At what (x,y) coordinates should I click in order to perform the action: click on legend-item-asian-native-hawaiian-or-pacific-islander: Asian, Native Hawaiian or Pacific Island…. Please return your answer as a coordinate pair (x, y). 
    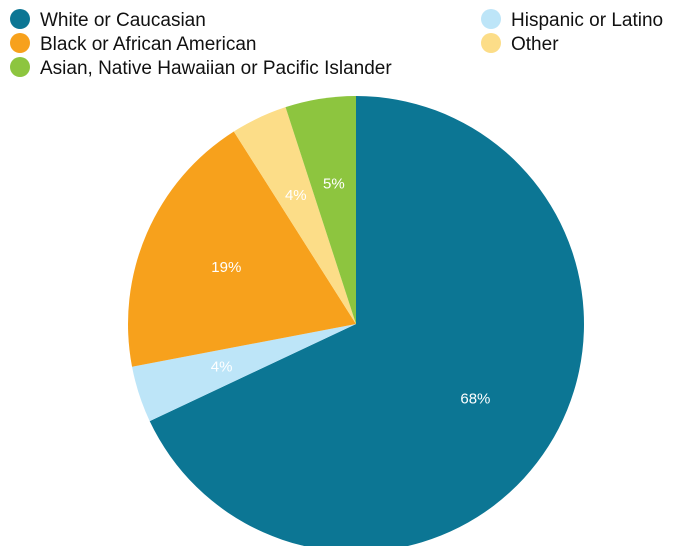
    Looking at the image, I should click on (201, 68).